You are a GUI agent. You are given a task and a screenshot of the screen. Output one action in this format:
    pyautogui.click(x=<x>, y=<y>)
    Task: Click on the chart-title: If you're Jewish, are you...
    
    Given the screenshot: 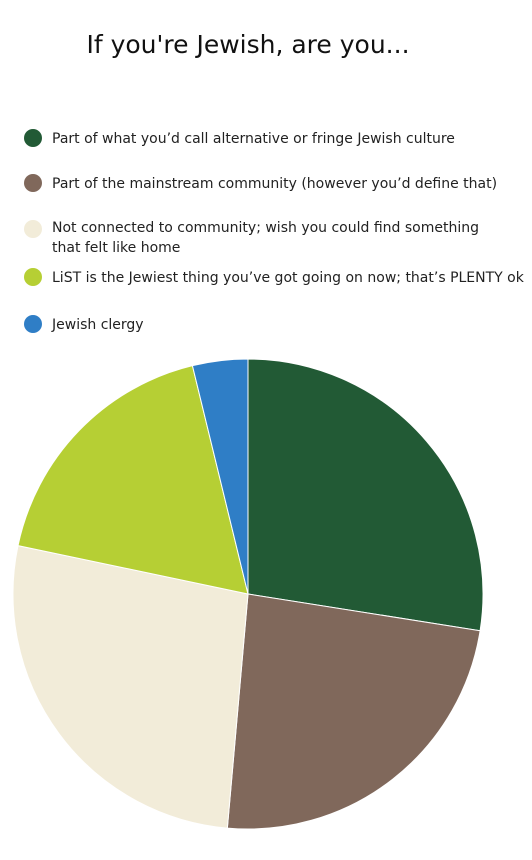 What is the action you would take?
    pyautogui.click(x=248, y=44)
    